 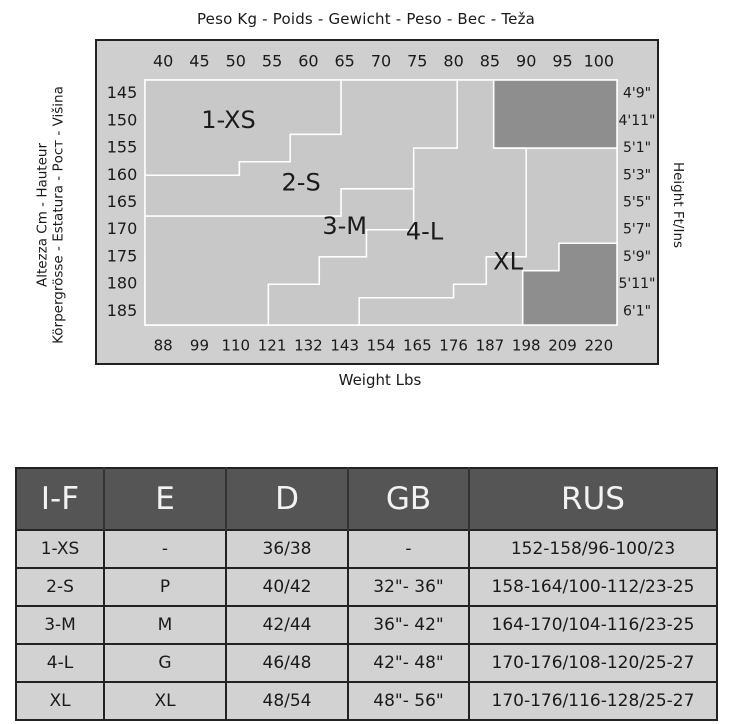 I want to click on zone-label-4-l: 4-L, so click(x=425, y=231).